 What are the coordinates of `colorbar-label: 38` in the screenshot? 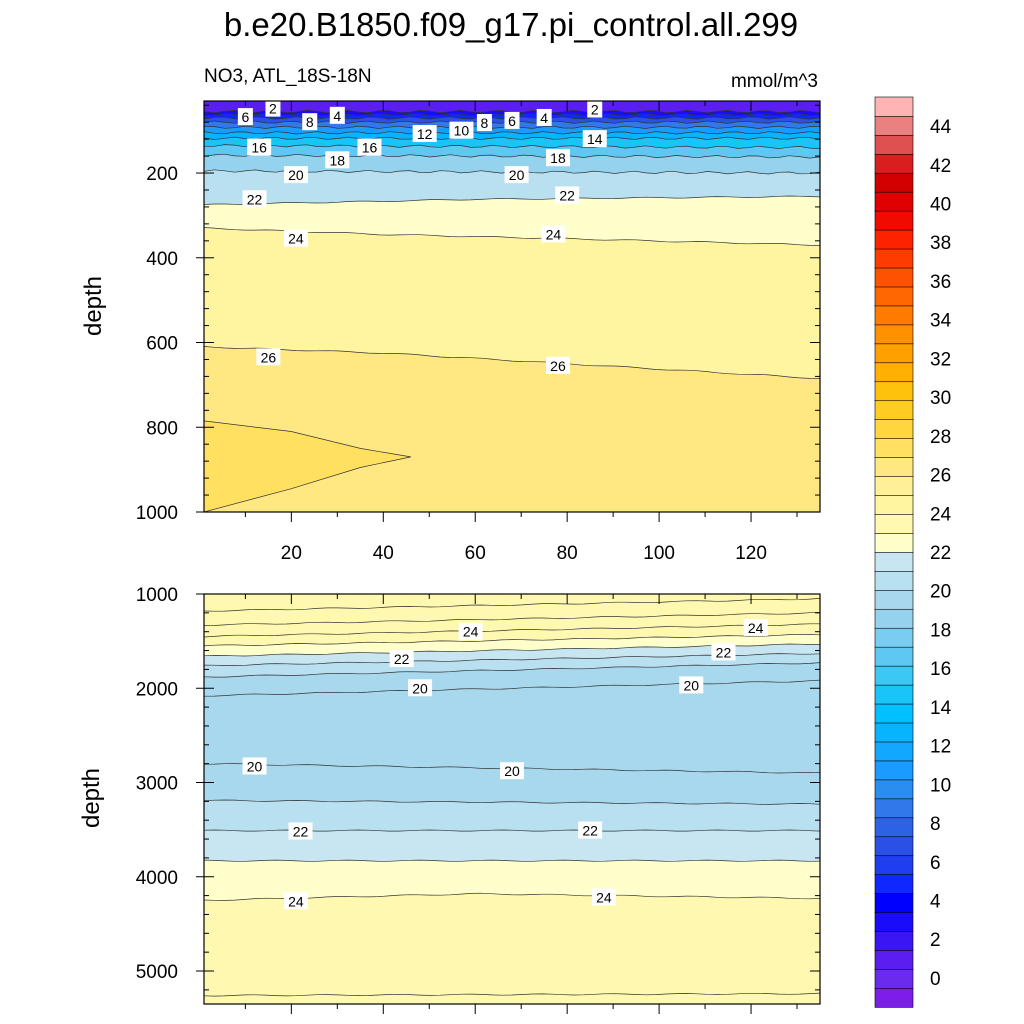 It's located at (940, 243).